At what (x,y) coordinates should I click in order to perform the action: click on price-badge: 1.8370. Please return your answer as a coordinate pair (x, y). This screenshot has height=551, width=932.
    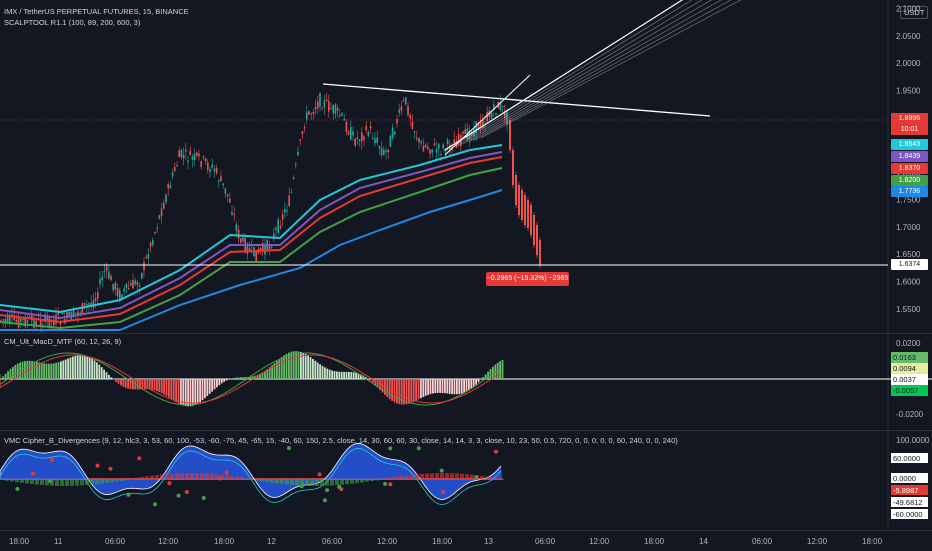
    Looking at the image, I should click on (909, 168).